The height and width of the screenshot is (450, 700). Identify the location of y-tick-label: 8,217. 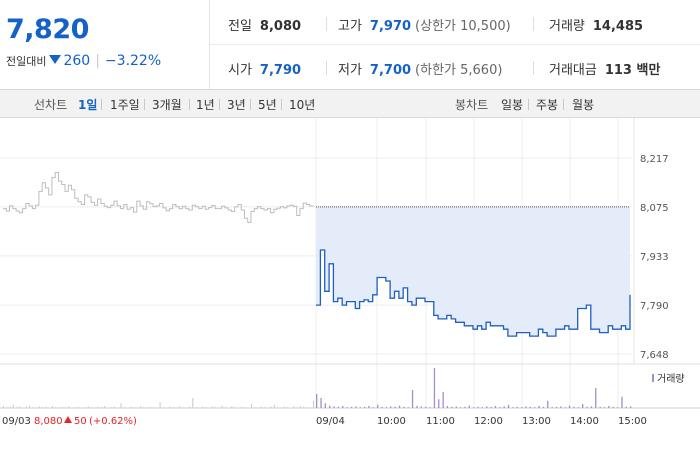
(654, 159).